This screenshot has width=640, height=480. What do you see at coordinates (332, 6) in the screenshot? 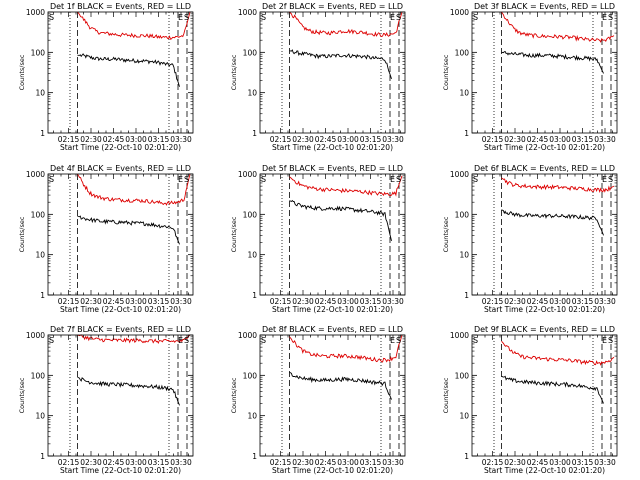
I see `chart-title: Det 2f BLACK = Events, RED = LLD` at bounding box center [332, 6].